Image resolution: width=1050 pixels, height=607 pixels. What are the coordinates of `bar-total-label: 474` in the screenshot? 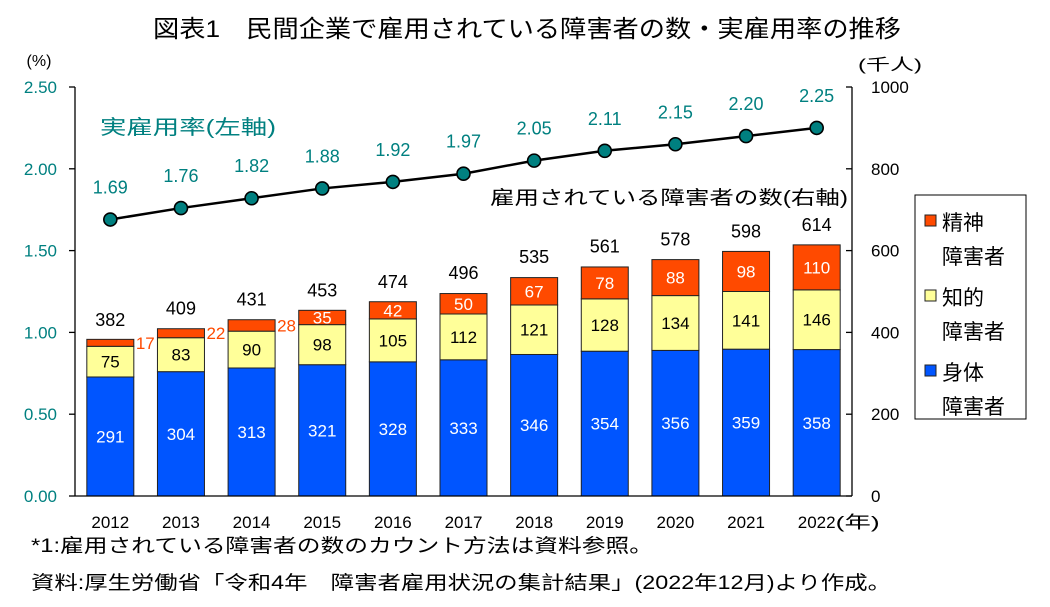 It's located at (393, 282).